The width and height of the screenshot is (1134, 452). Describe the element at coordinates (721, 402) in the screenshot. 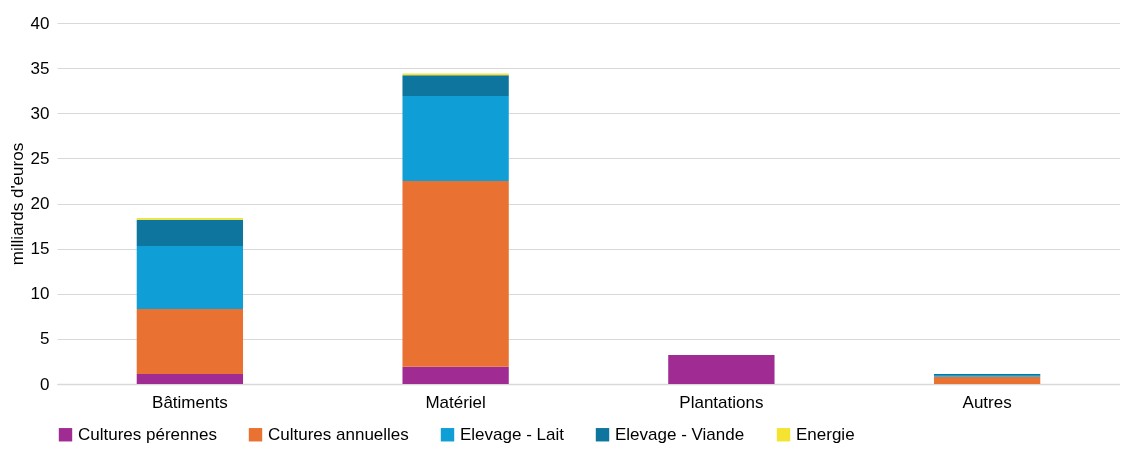

I see `x-tick-label: Plantations` at that location.